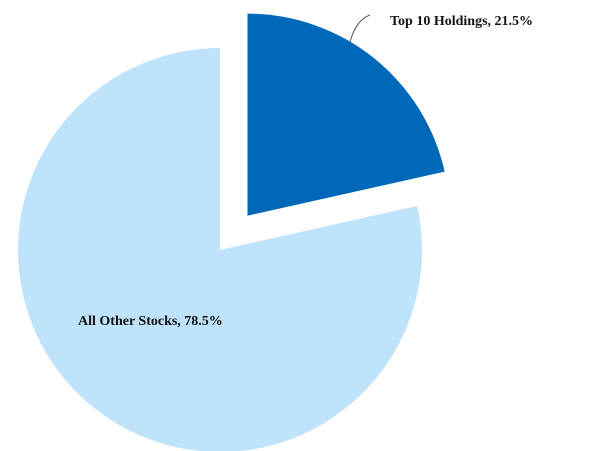  What do you see at coordinates (360, 28) in the screenshot?
I see `leader-line` at bounding box center [360, 28].